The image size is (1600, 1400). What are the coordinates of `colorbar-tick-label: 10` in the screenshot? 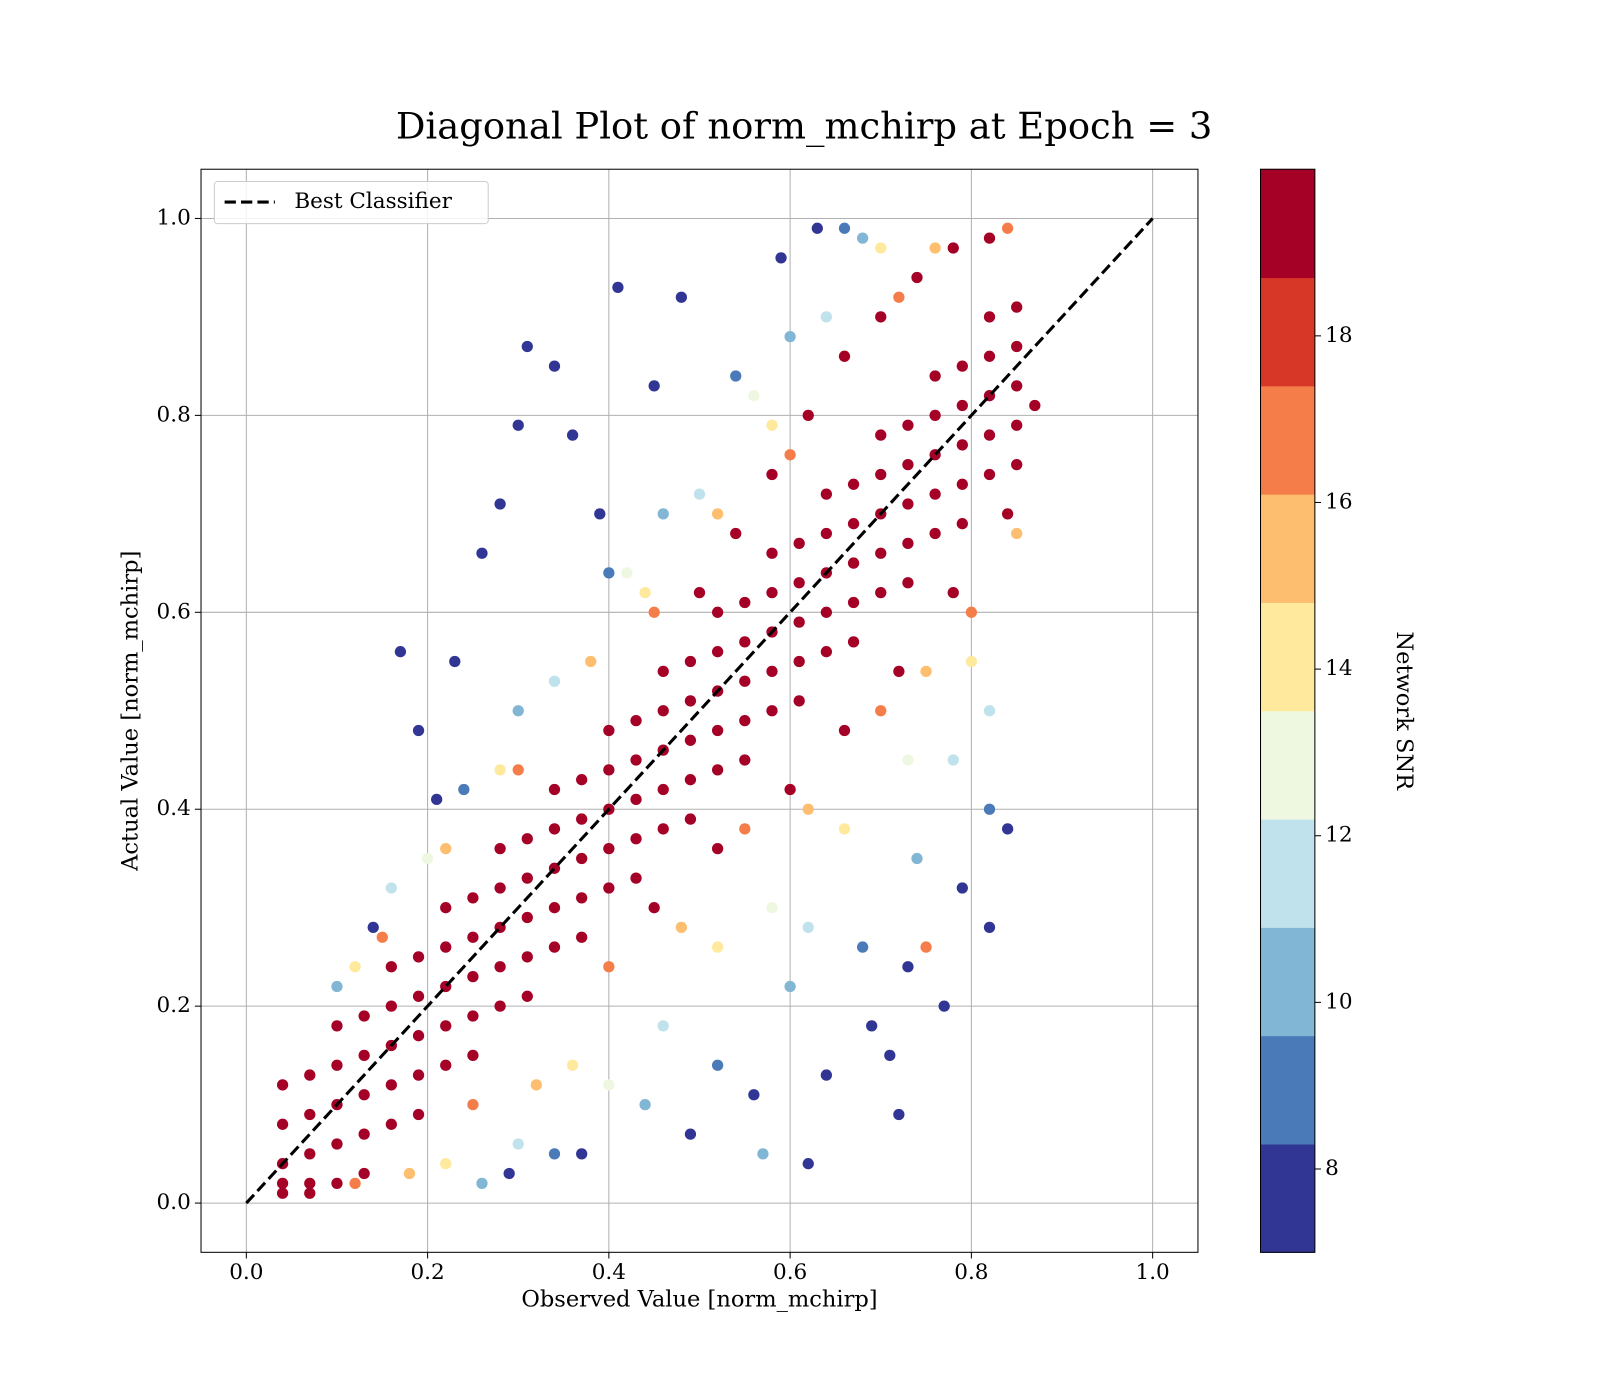 It's located at (1338, 1001).